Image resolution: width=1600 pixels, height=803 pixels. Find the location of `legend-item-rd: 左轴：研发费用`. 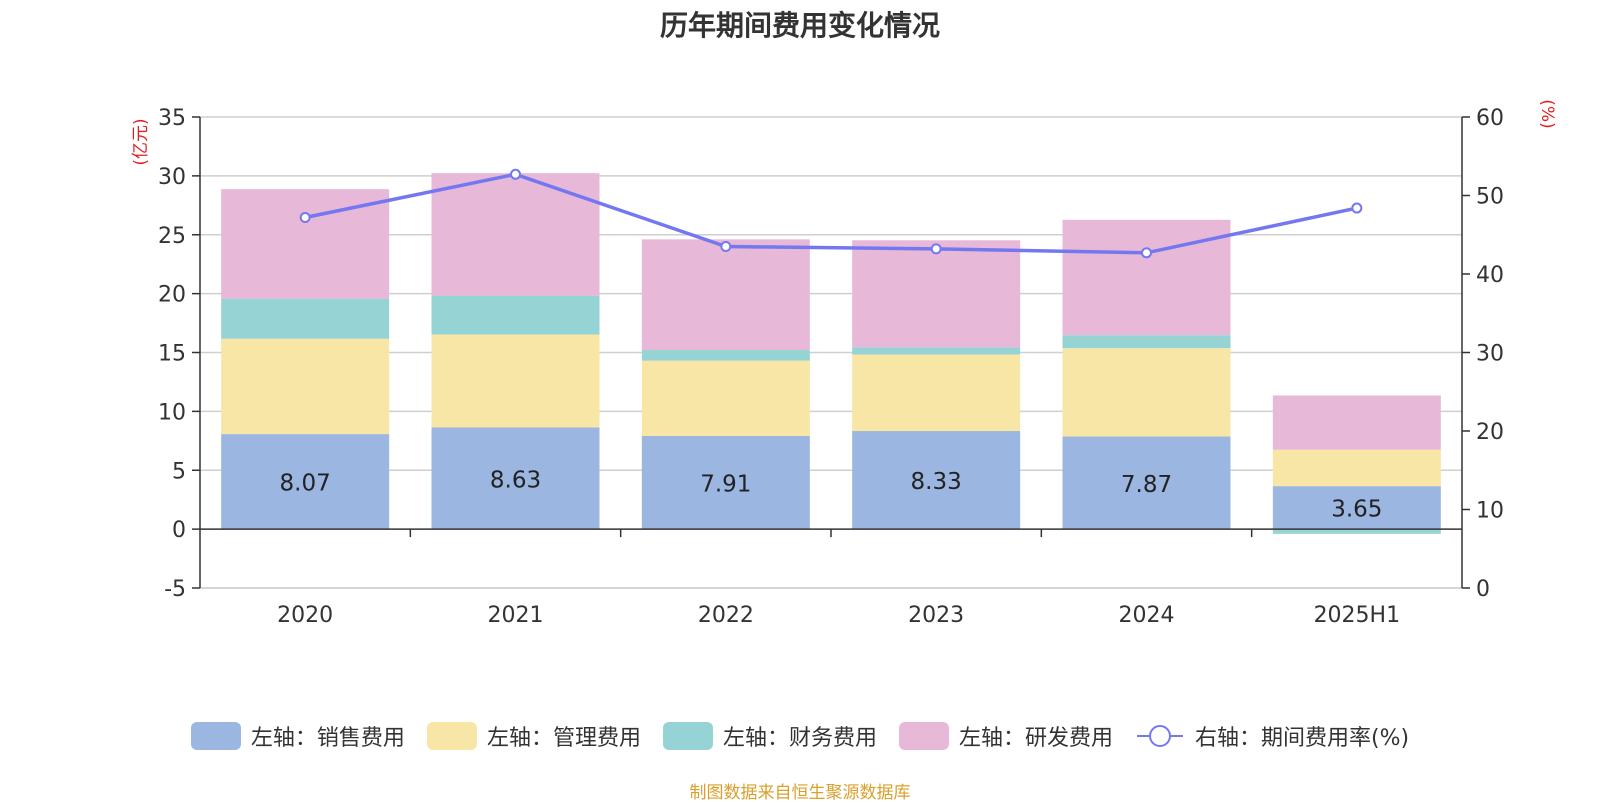

legend-item-rd: 左轴：研发费用 is located at coordinates (1005, 736).